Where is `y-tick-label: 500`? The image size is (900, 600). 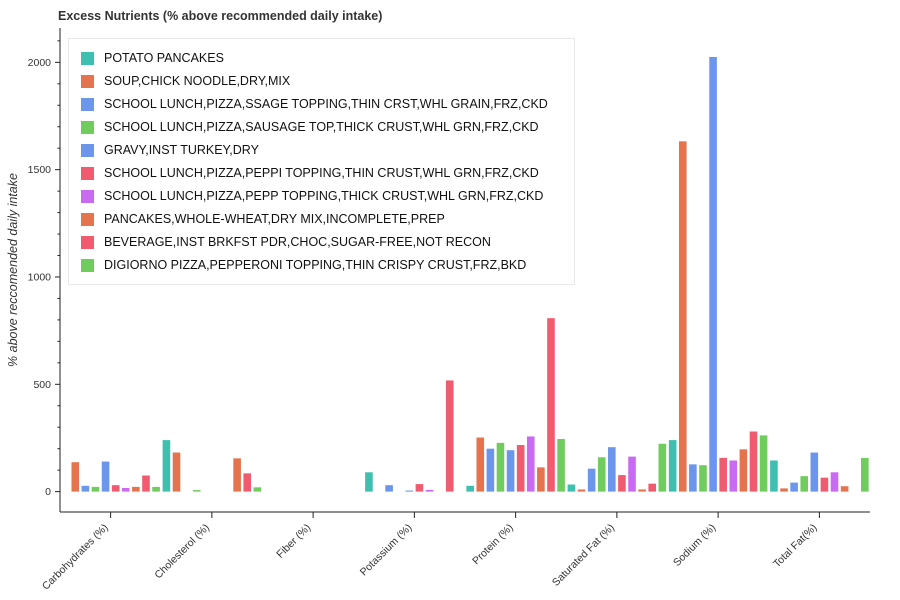
y-tick-label: 500 is located at coordinates (42, 385).